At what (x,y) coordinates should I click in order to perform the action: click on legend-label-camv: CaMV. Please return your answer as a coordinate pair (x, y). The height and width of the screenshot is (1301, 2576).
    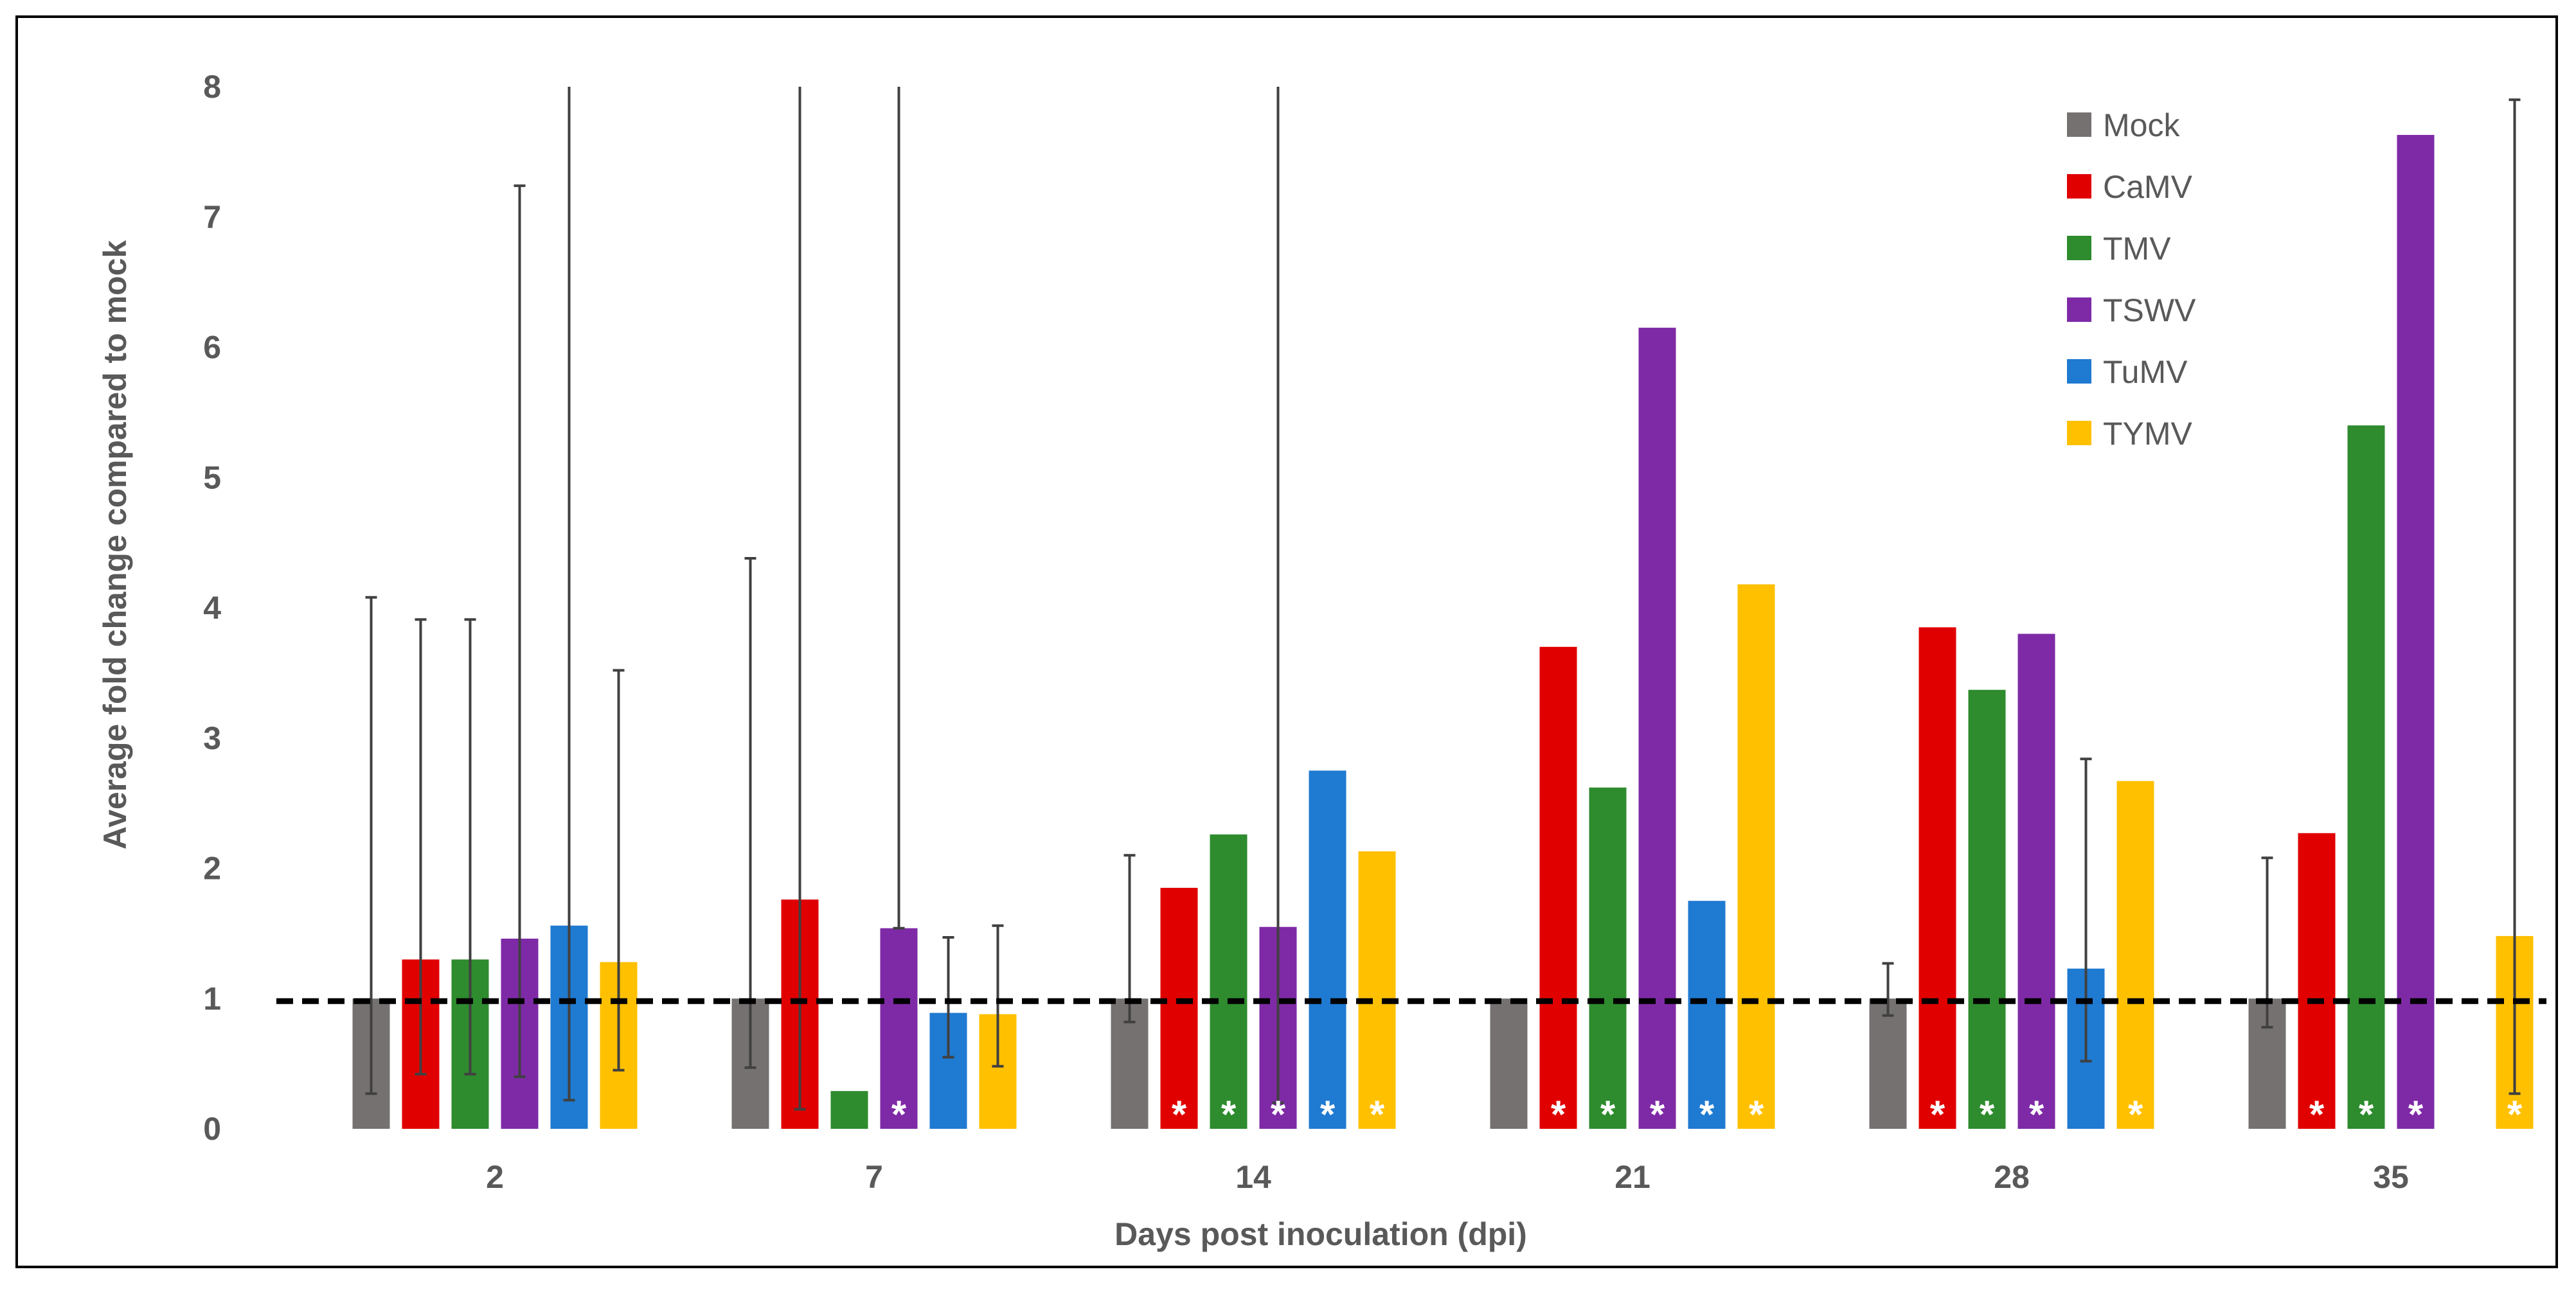
    Looking at the image, I should click on (2148, 187).